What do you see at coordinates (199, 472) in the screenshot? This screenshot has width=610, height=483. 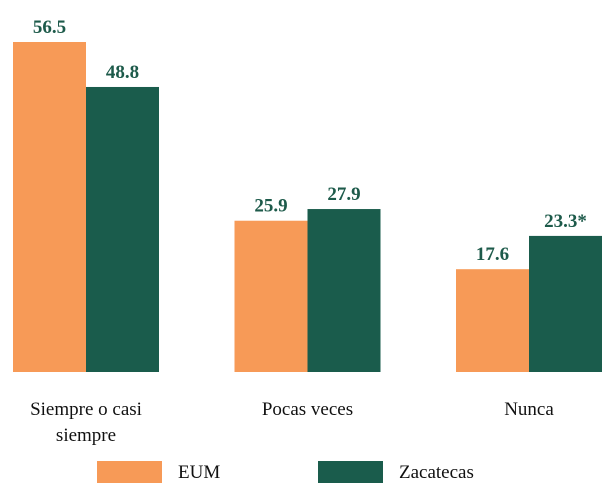 I see `legend-label: EUM` at bounding box center [199, 472].